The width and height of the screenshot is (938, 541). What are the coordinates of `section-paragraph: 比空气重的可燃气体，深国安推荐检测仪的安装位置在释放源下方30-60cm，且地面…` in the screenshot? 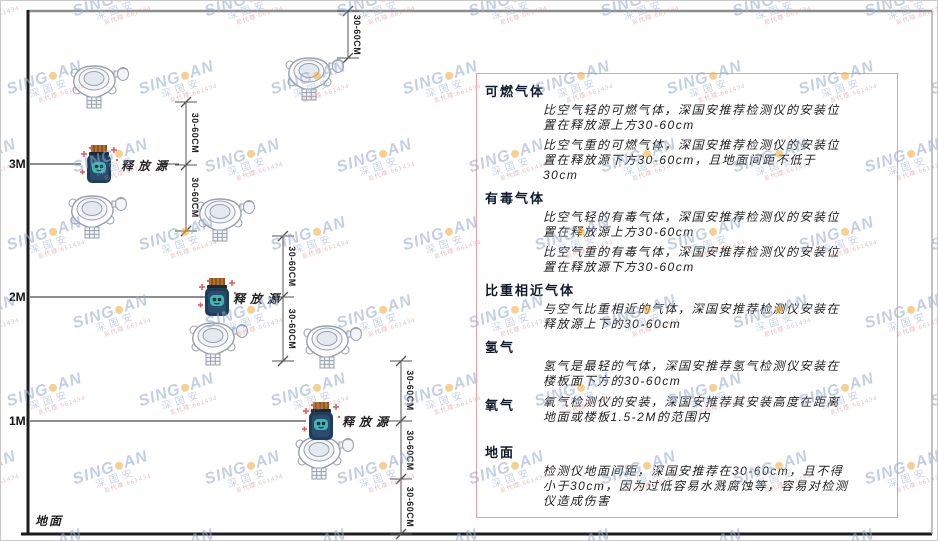 It's located at (692, 160).